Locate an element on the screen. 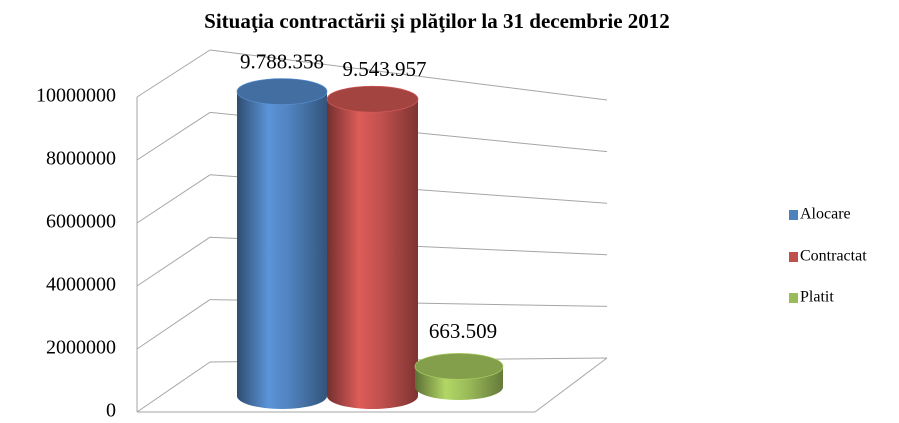 This screenshot has width=899, height=423. legend-label: Contractat is located at coordinates (833, 256).